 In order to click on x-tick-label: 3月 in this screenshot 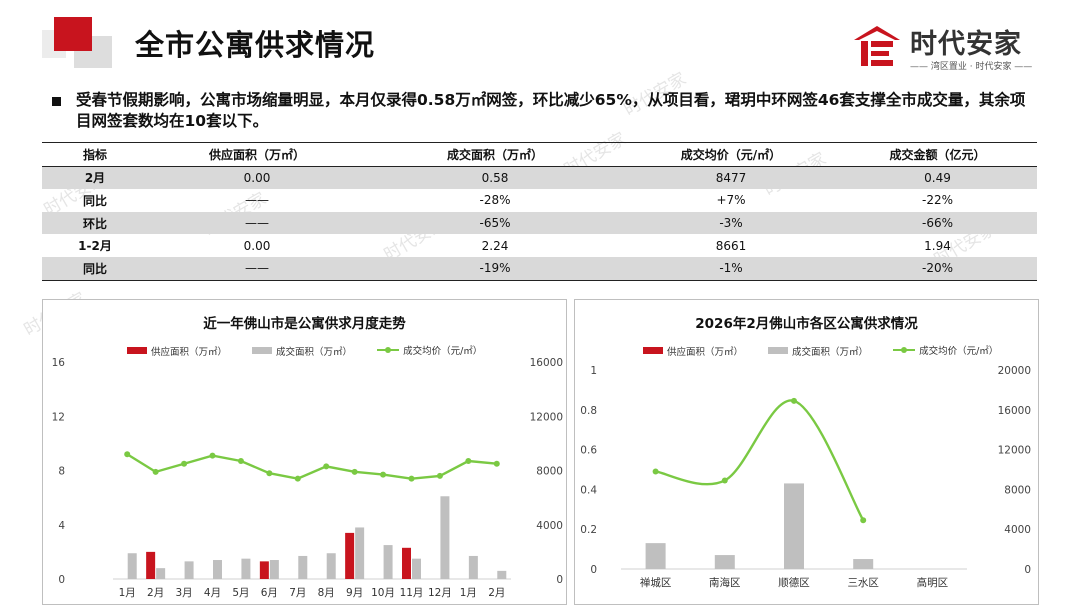, I will do `click(183, 593)`.